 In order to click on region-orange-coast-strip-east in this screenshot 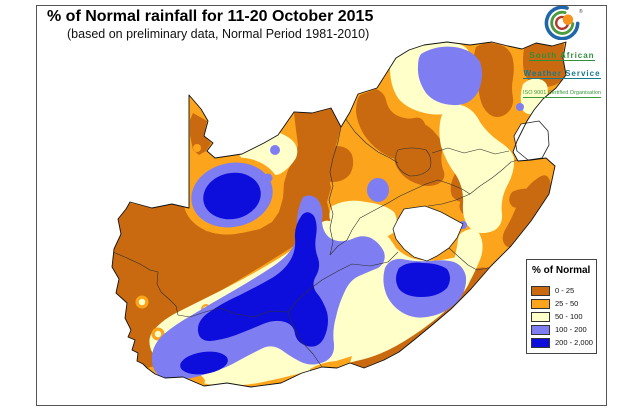, I will do `click(331, 364)`.